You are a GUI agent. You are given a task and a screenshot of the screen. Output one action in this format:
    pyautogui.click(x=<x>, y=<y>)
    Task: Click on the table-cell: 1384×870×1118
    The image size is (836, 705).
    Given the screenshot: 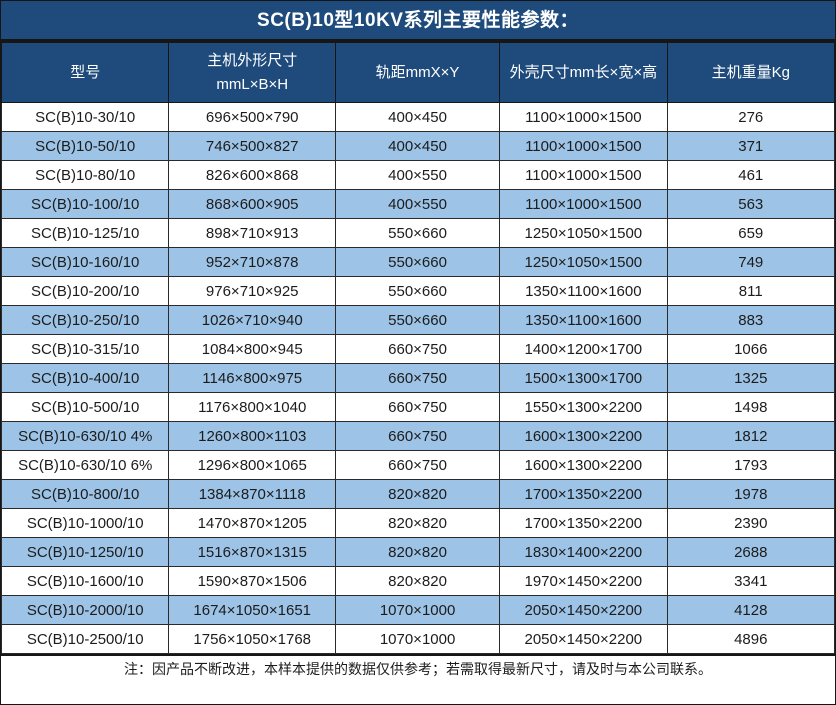 What is the action you would take?
    pyautogui.click(x=252, y=494)
    